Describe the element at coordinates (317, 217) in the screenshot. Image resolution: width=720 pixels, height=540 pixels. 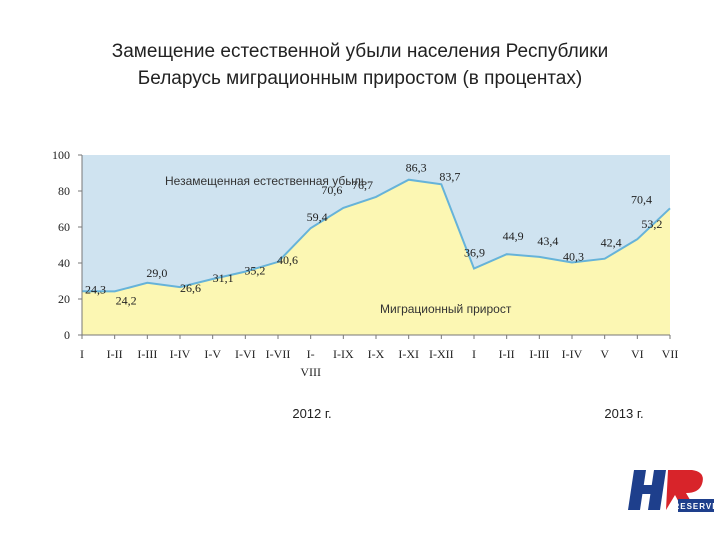
I see `data-label: 59,4` at that location.